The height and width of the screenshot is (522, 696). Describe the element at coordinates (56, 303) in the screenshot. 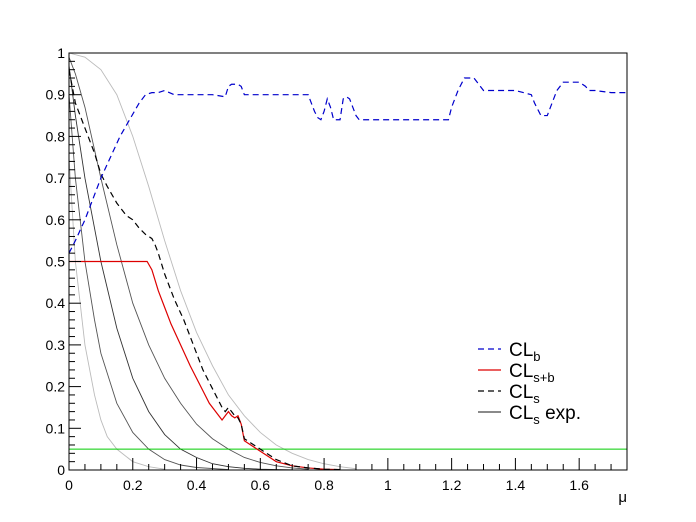

I see `y-tick-label: 0.4` at that location.